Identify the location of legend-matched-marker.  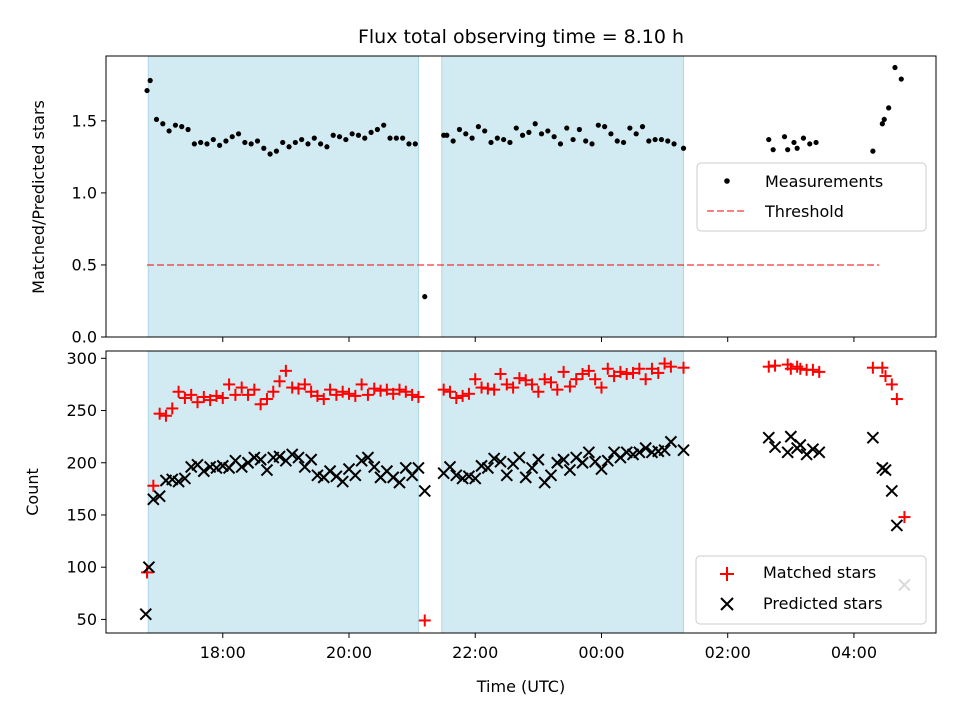
(727, 574).